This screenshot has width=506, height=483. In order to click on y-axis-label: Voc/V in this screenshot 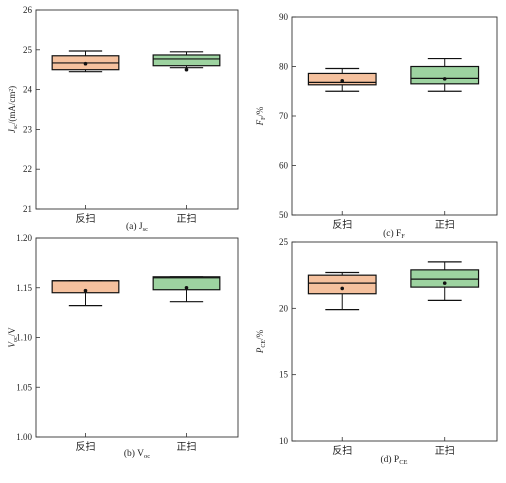, I will do `click(13, 337)`.